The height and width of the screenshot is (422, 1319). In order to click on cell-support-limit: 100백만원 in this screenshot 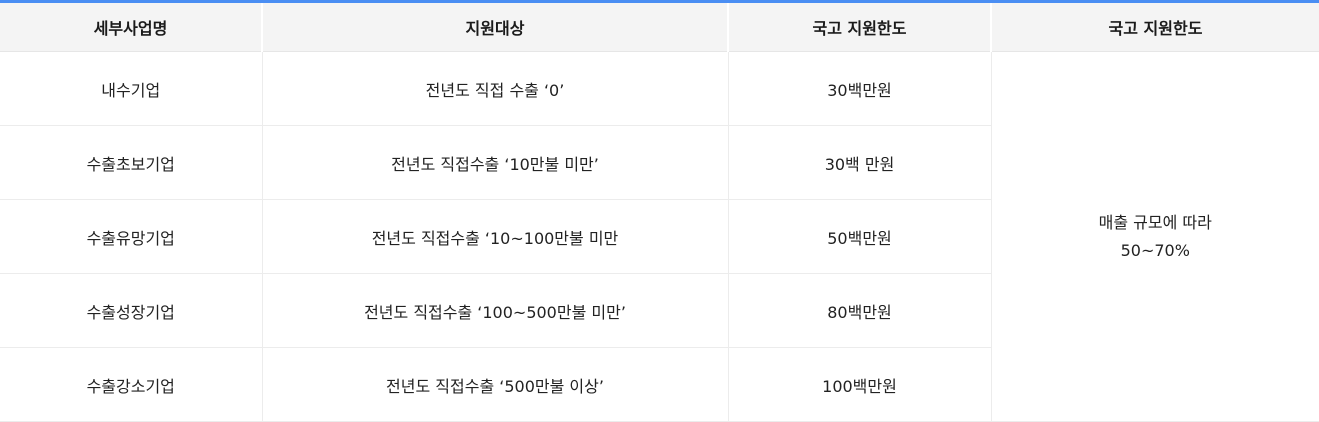, I will do `click(859, 384)`.